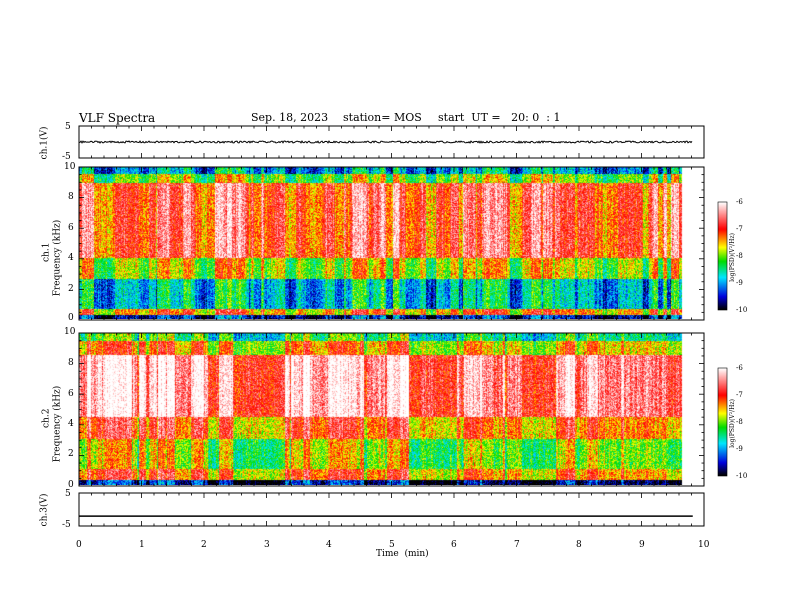 The width and height of the screenshot is (792, 612). I want to click on cb2-tick: -9, so click(739, 449).